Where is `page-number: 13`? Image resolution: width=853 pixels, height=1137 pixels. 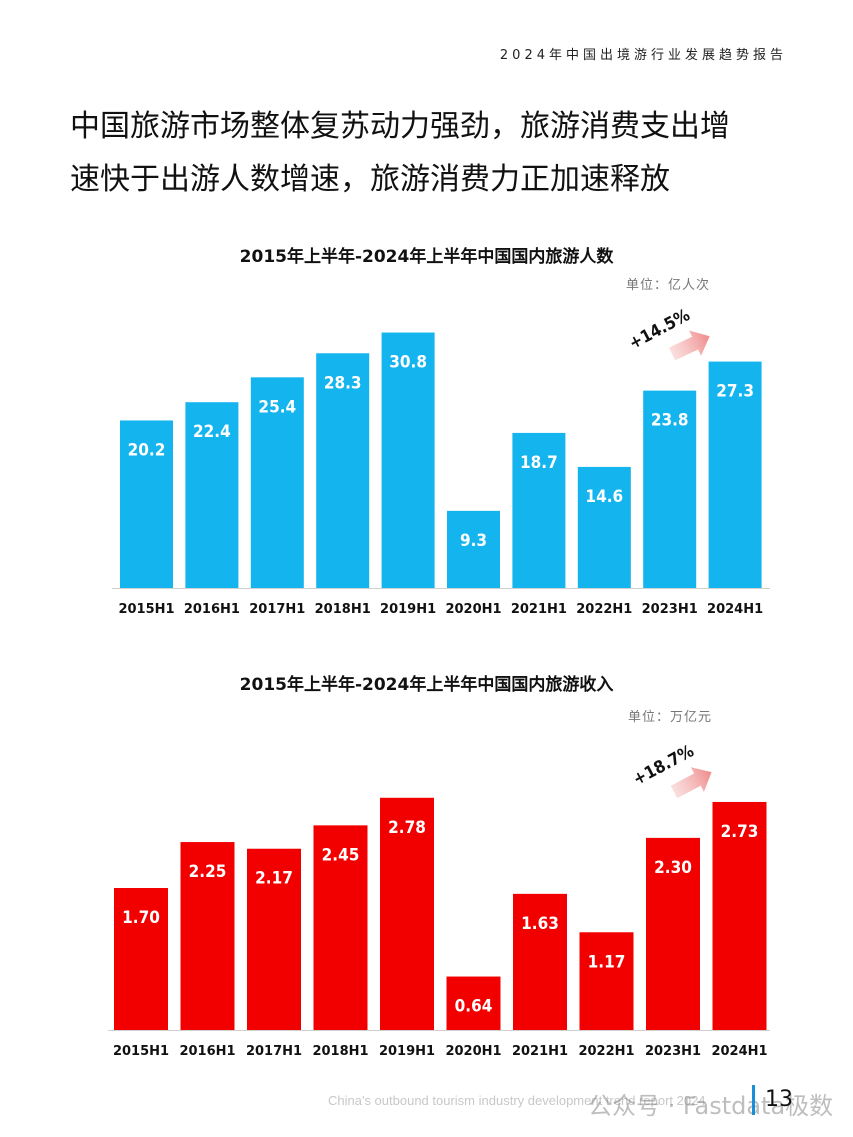 page-number: 13 is located at coordinates (779, 1099).